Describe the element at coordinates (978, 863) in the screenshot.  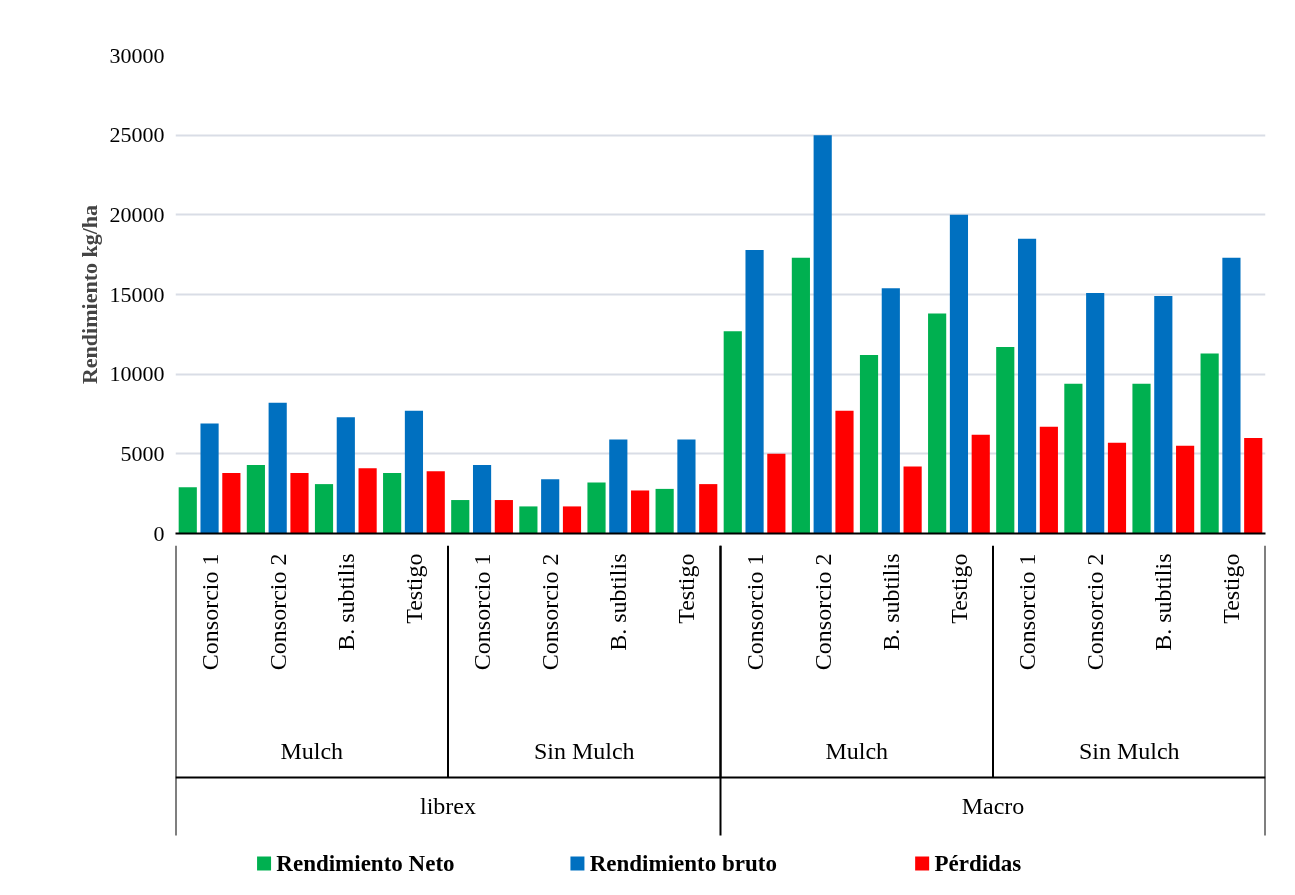
I see `legend-label: Pérdidas` at that location.